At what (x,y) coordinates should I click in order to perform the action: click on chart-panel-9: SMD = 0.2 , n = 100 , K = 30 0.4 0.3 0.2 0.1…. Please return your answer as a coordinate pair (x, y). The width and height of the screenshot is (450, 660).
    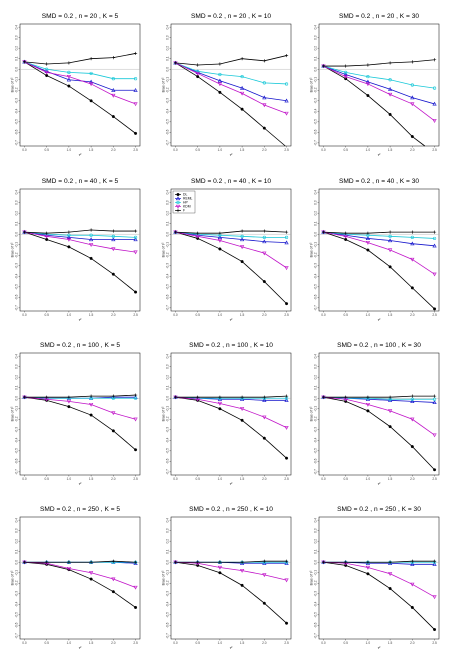
    Looking at the image, I should click on (375, 414).